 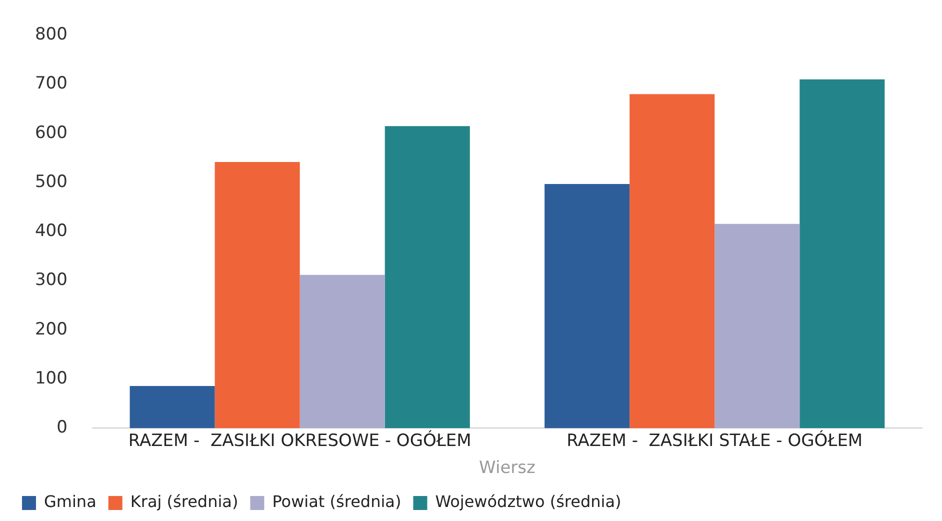 What do you see at coordinates (51, 329) in the screenshot?
I see `y-tick-label: 200` at bounding box center [51, 329].